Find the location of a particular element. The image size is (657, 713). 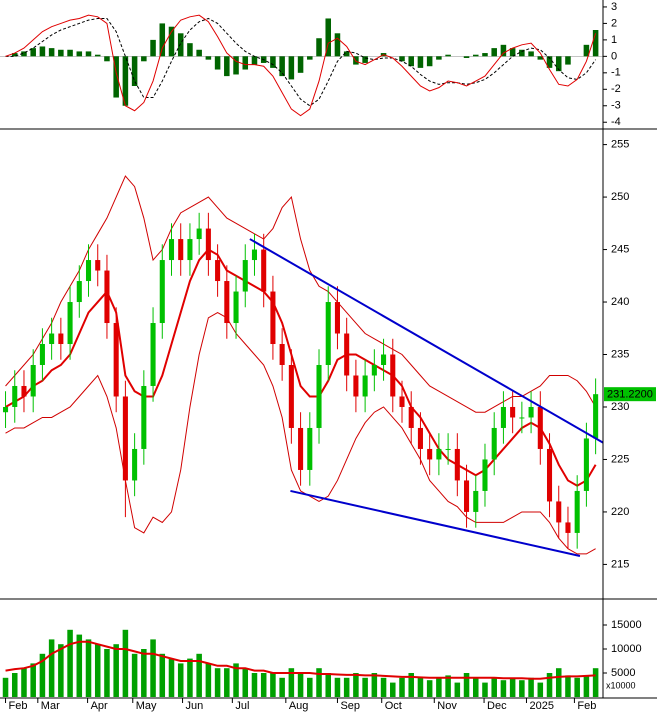

x-tick-label: Oct is located at coordinates (393, 706).